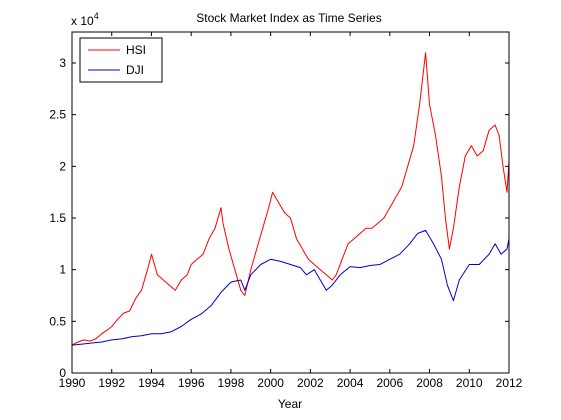 Image resolution: width=561 pixels, height=420 pixels. I want to click on legend: HSI DJI, so click(121, 60).